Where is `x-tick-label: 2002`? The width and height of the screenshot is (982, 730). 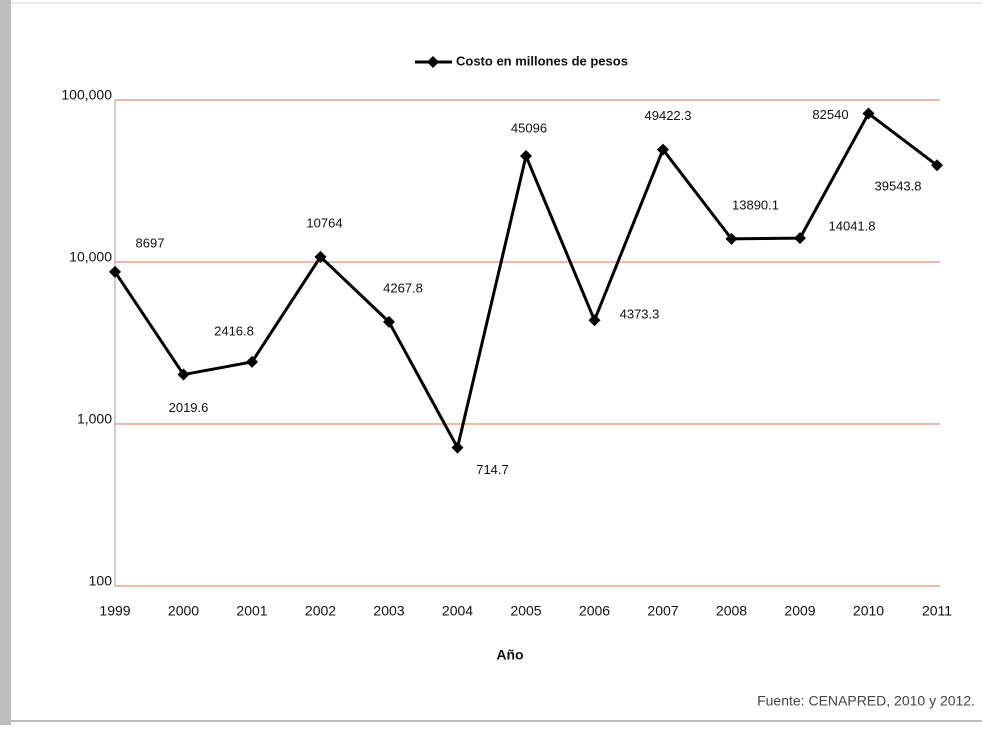
x-tick-label: 2002 is located at coordinates (320, 611).